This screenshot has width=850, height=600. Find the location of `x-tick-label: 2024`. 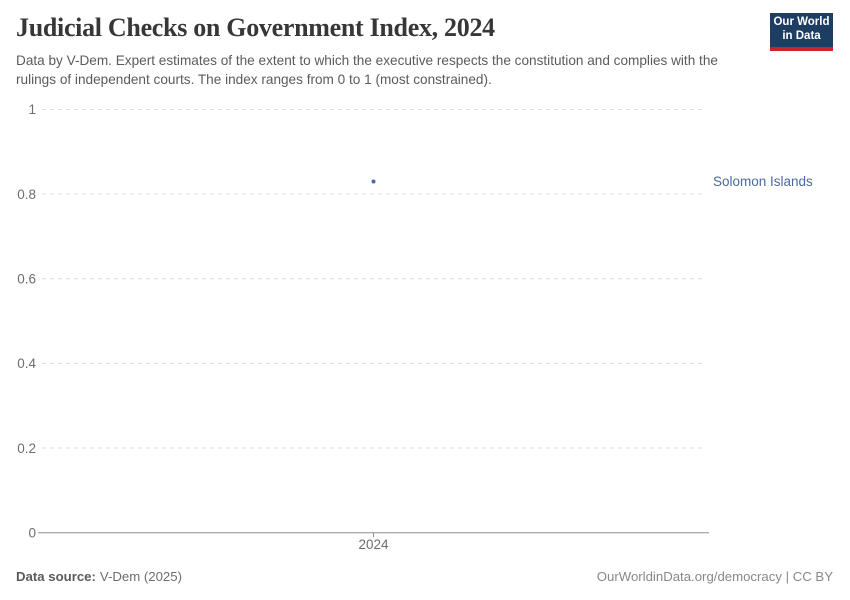

x-tick-label: 2024 is located at coordinates (373, 544).